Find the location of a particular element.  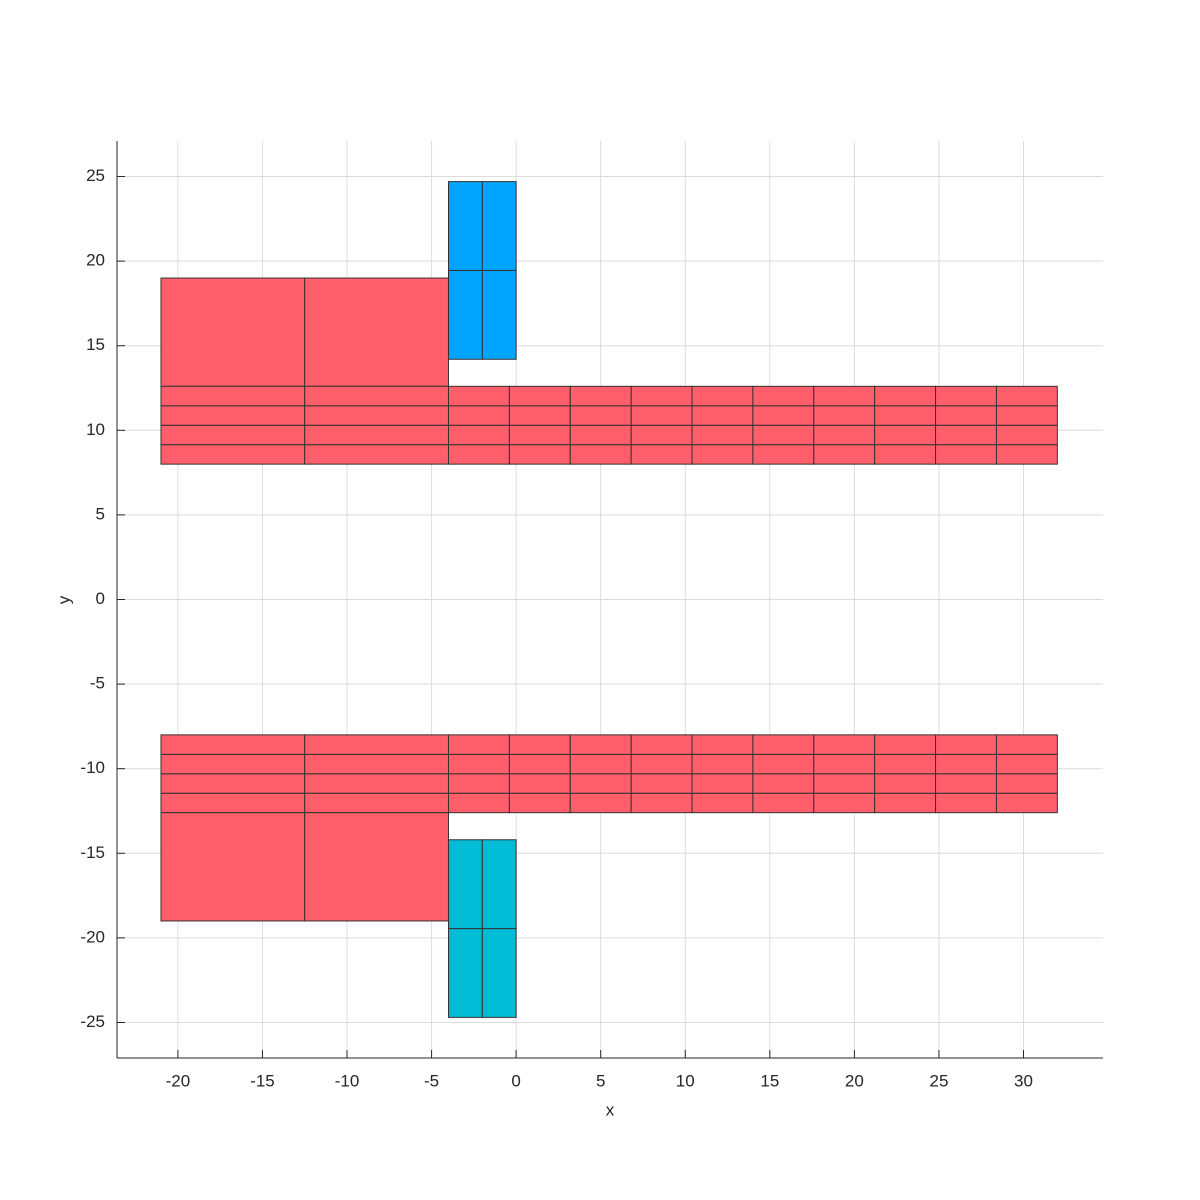

y-tick-label: -20 is located at coordinates (92, 936).